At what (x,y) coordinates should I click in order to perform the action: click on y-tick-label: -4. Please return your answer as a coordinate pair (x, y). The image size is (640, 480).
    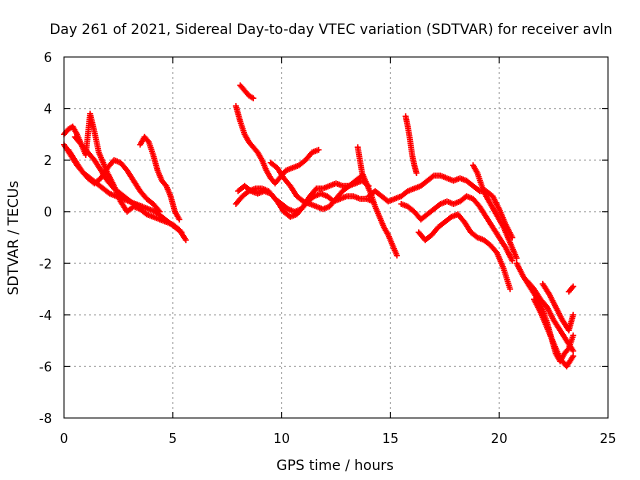
    Looking at the image, I should click on (45, 316).